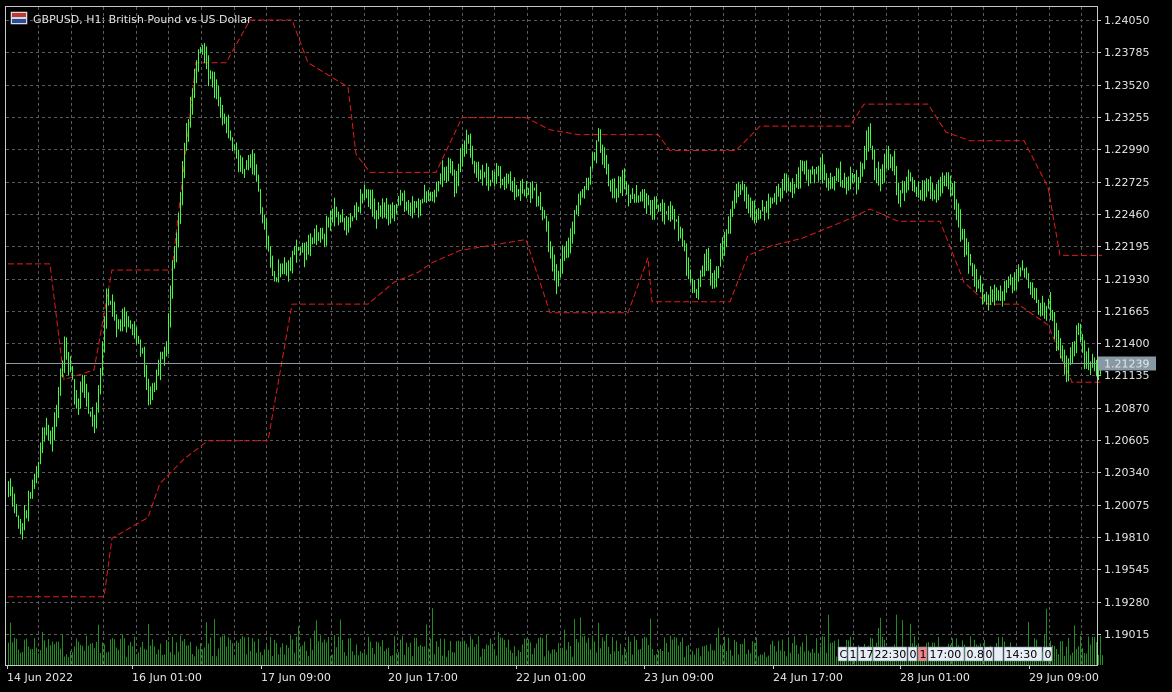 This screenshot has height=692, width=1172. What do you see at coordinates (1127, 602) in the screenshot?
I see `y-tick-label: 1.19280` at bounding box center [1127, 602].